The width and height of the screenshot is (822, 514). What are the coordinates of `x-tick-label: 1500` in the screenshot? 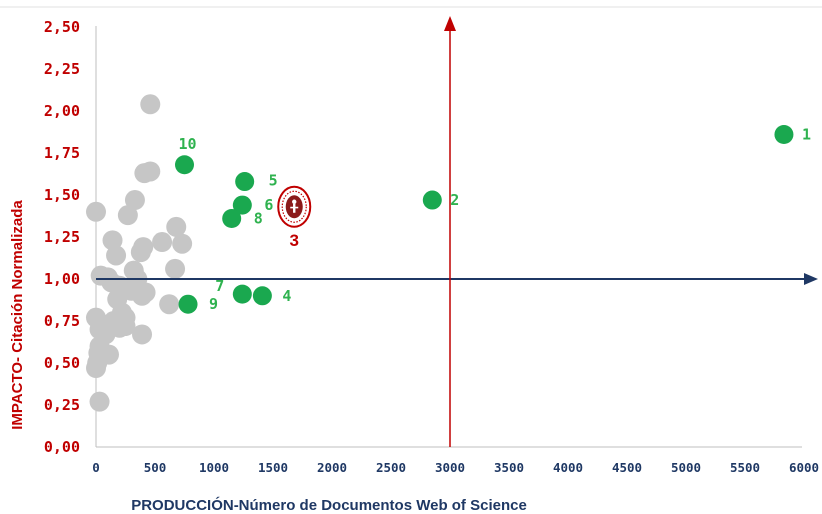 It's located at (273, 467).